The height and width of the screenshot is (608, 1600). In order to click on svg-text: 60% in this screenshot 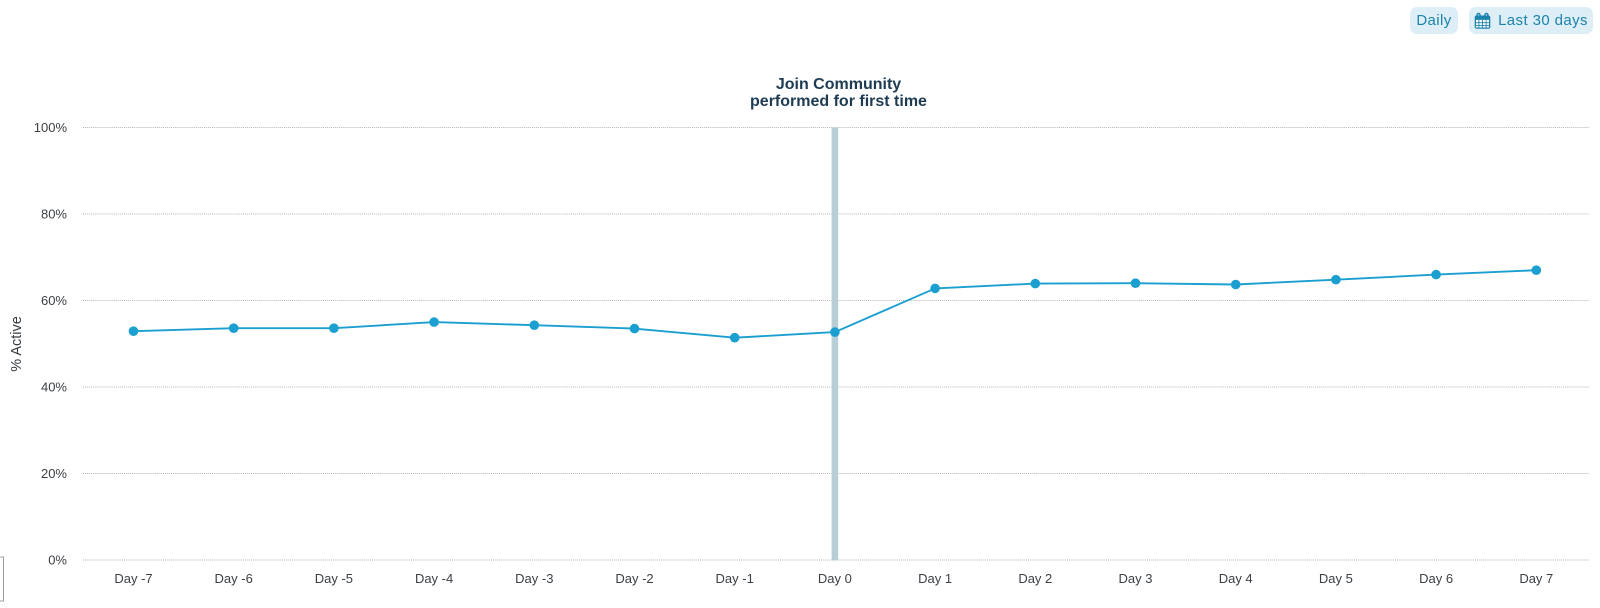, I will do `click(54, 300)`.